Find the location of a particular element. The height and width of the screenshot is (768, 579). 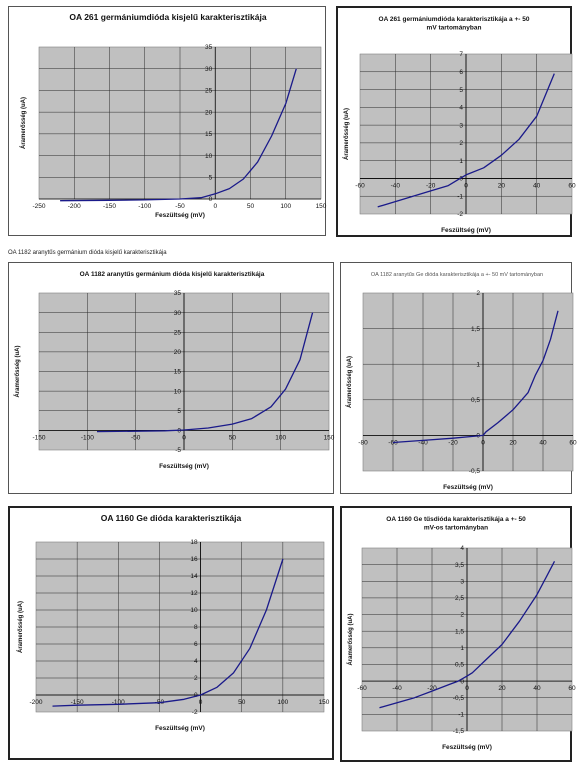

y-tick-label: 16 is located at coordinates (194, 559).